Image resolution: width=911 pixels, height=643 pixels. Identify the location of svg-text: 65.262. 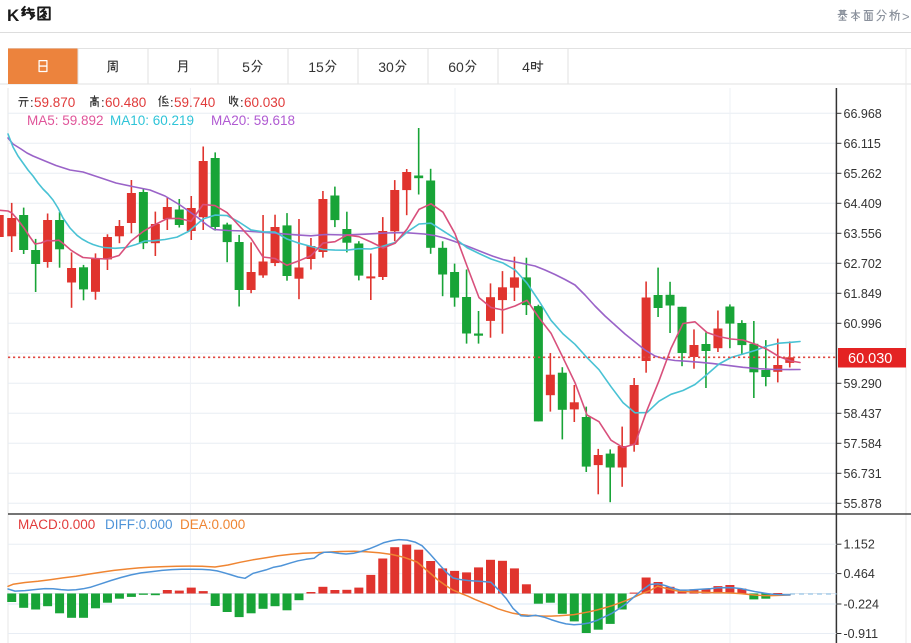
(863, 174).